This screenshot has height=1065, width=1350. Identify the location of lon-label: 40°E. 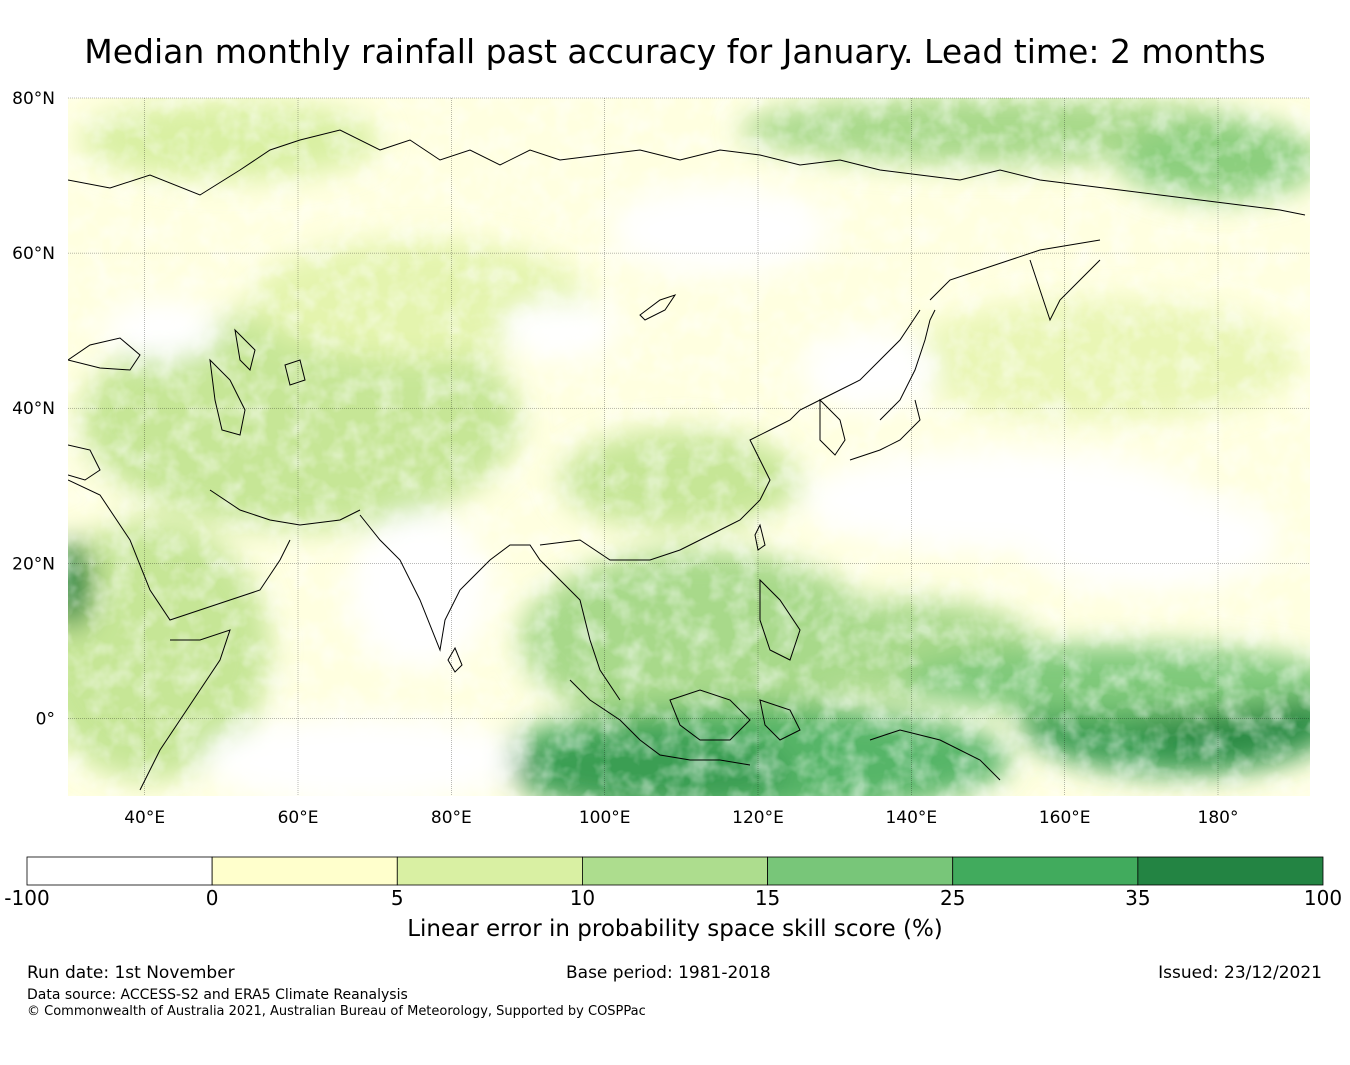
(144, 818).